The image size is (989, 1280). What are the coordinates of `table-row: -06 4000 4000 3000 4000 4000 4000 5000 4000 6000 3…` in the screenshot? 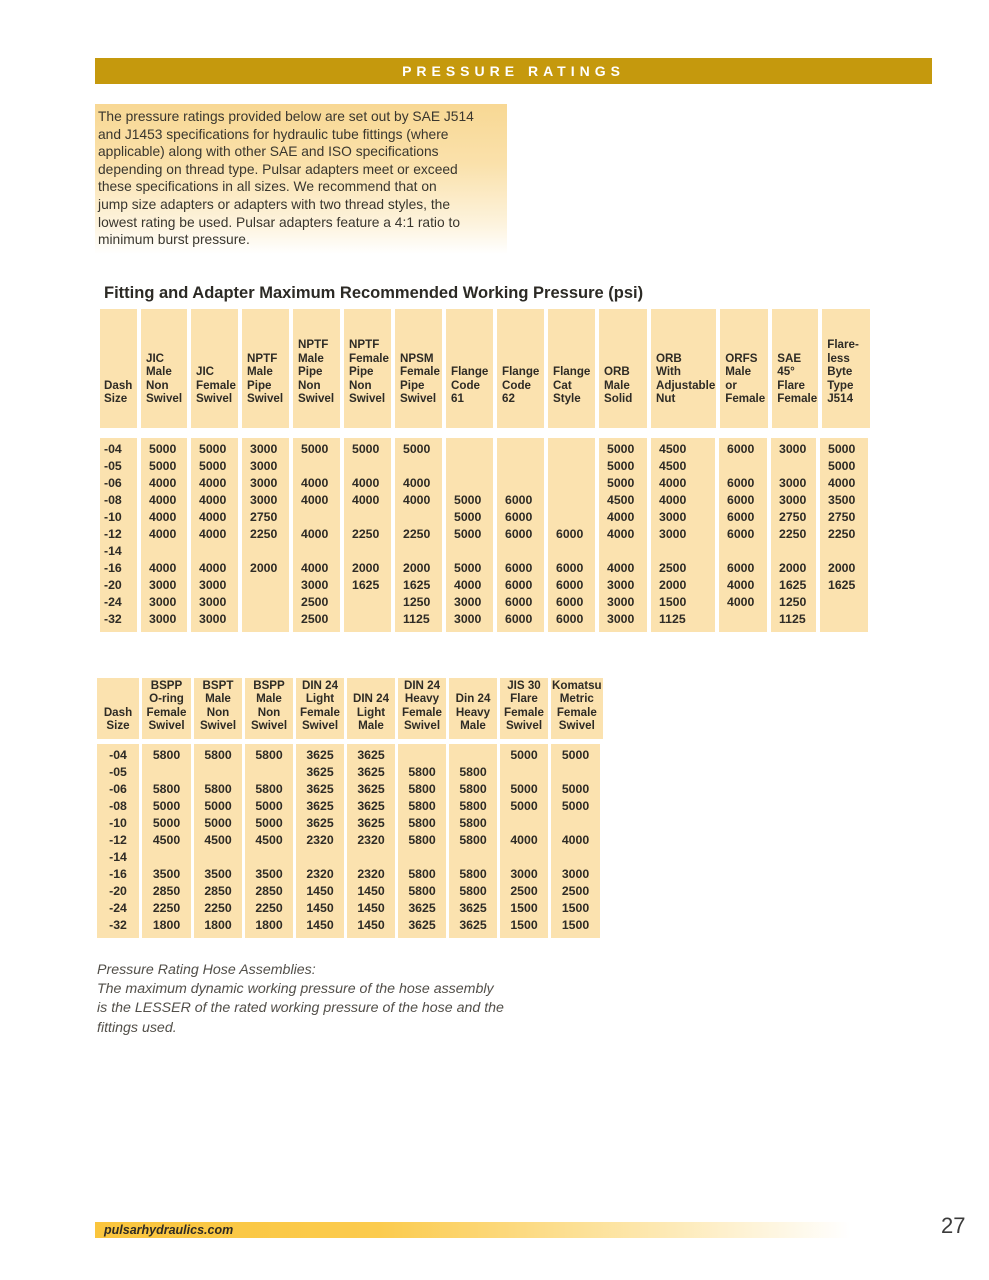 It's located at (484, 483).